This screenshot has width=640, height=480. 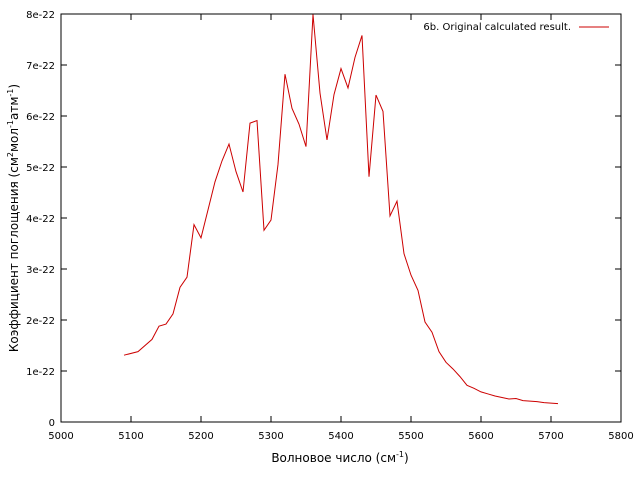 What do you see at coordinates (52, 423) in the screenshot?
I see `y-tick-label: 0` at bounding box center [52, 423].